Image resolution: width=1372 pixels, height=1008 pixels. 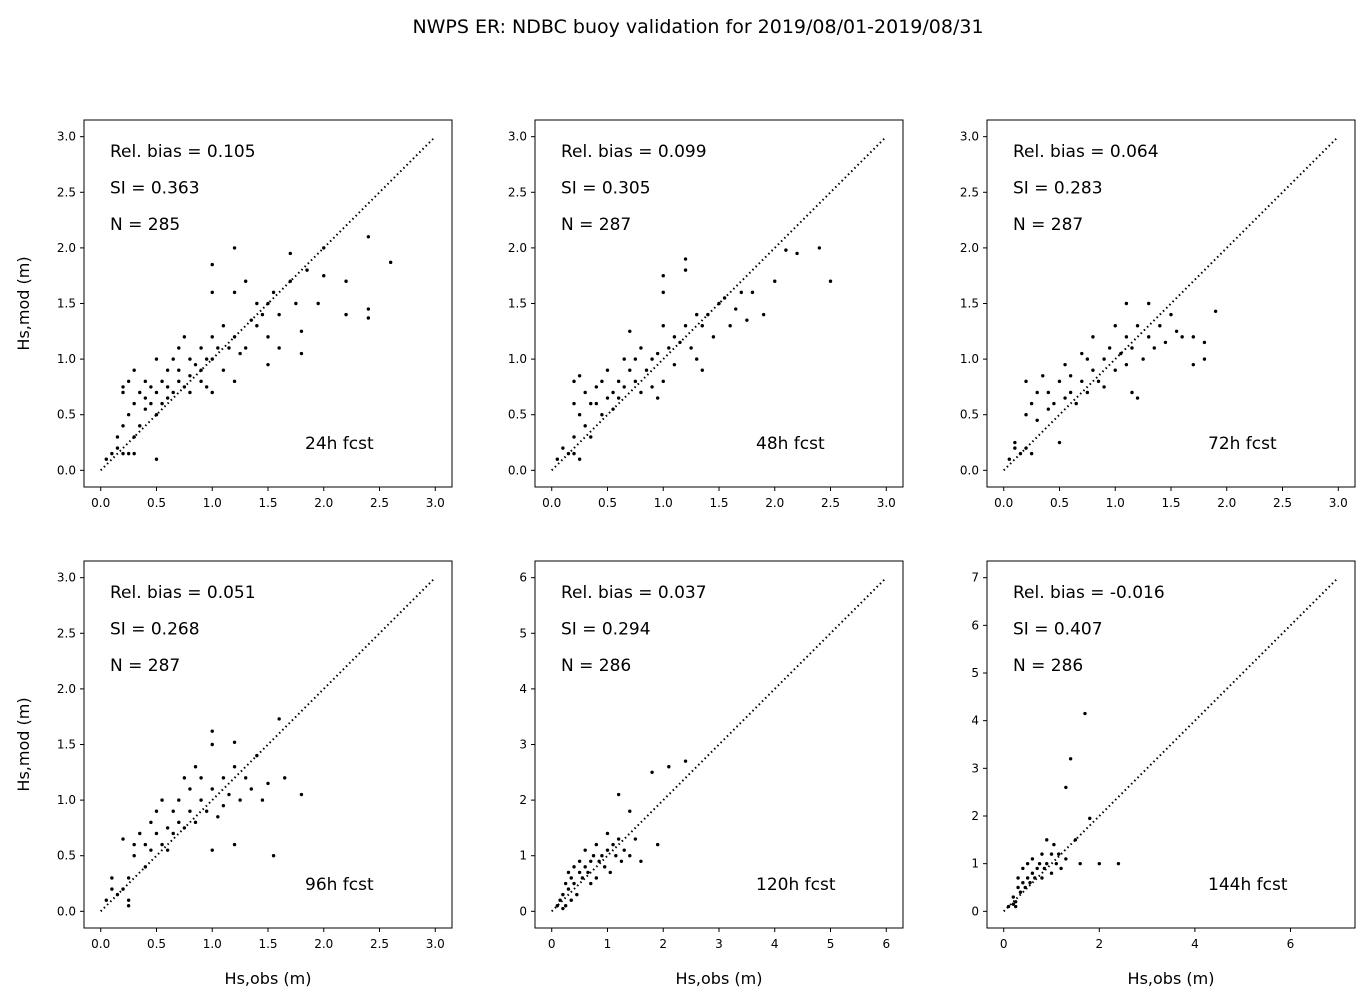 I want to click on forecast-label: 48h fcst, so click(x=790, y=444).